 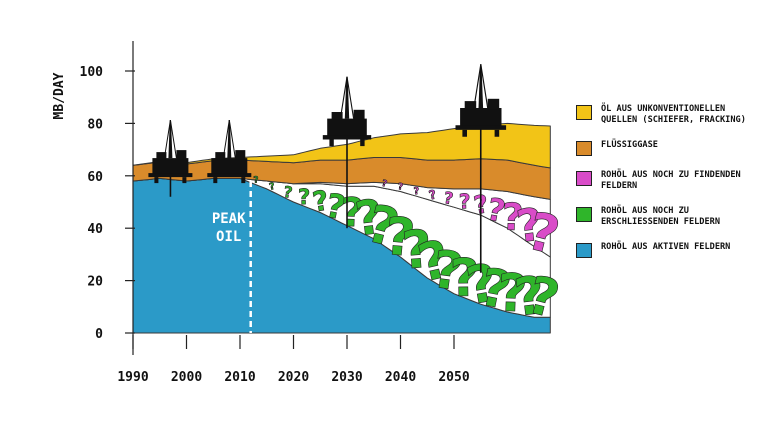 What do you see at coordinates (453, 377) in the screenshot?
I see `x-tick-label: 2050` at bounding box center [453, 377].